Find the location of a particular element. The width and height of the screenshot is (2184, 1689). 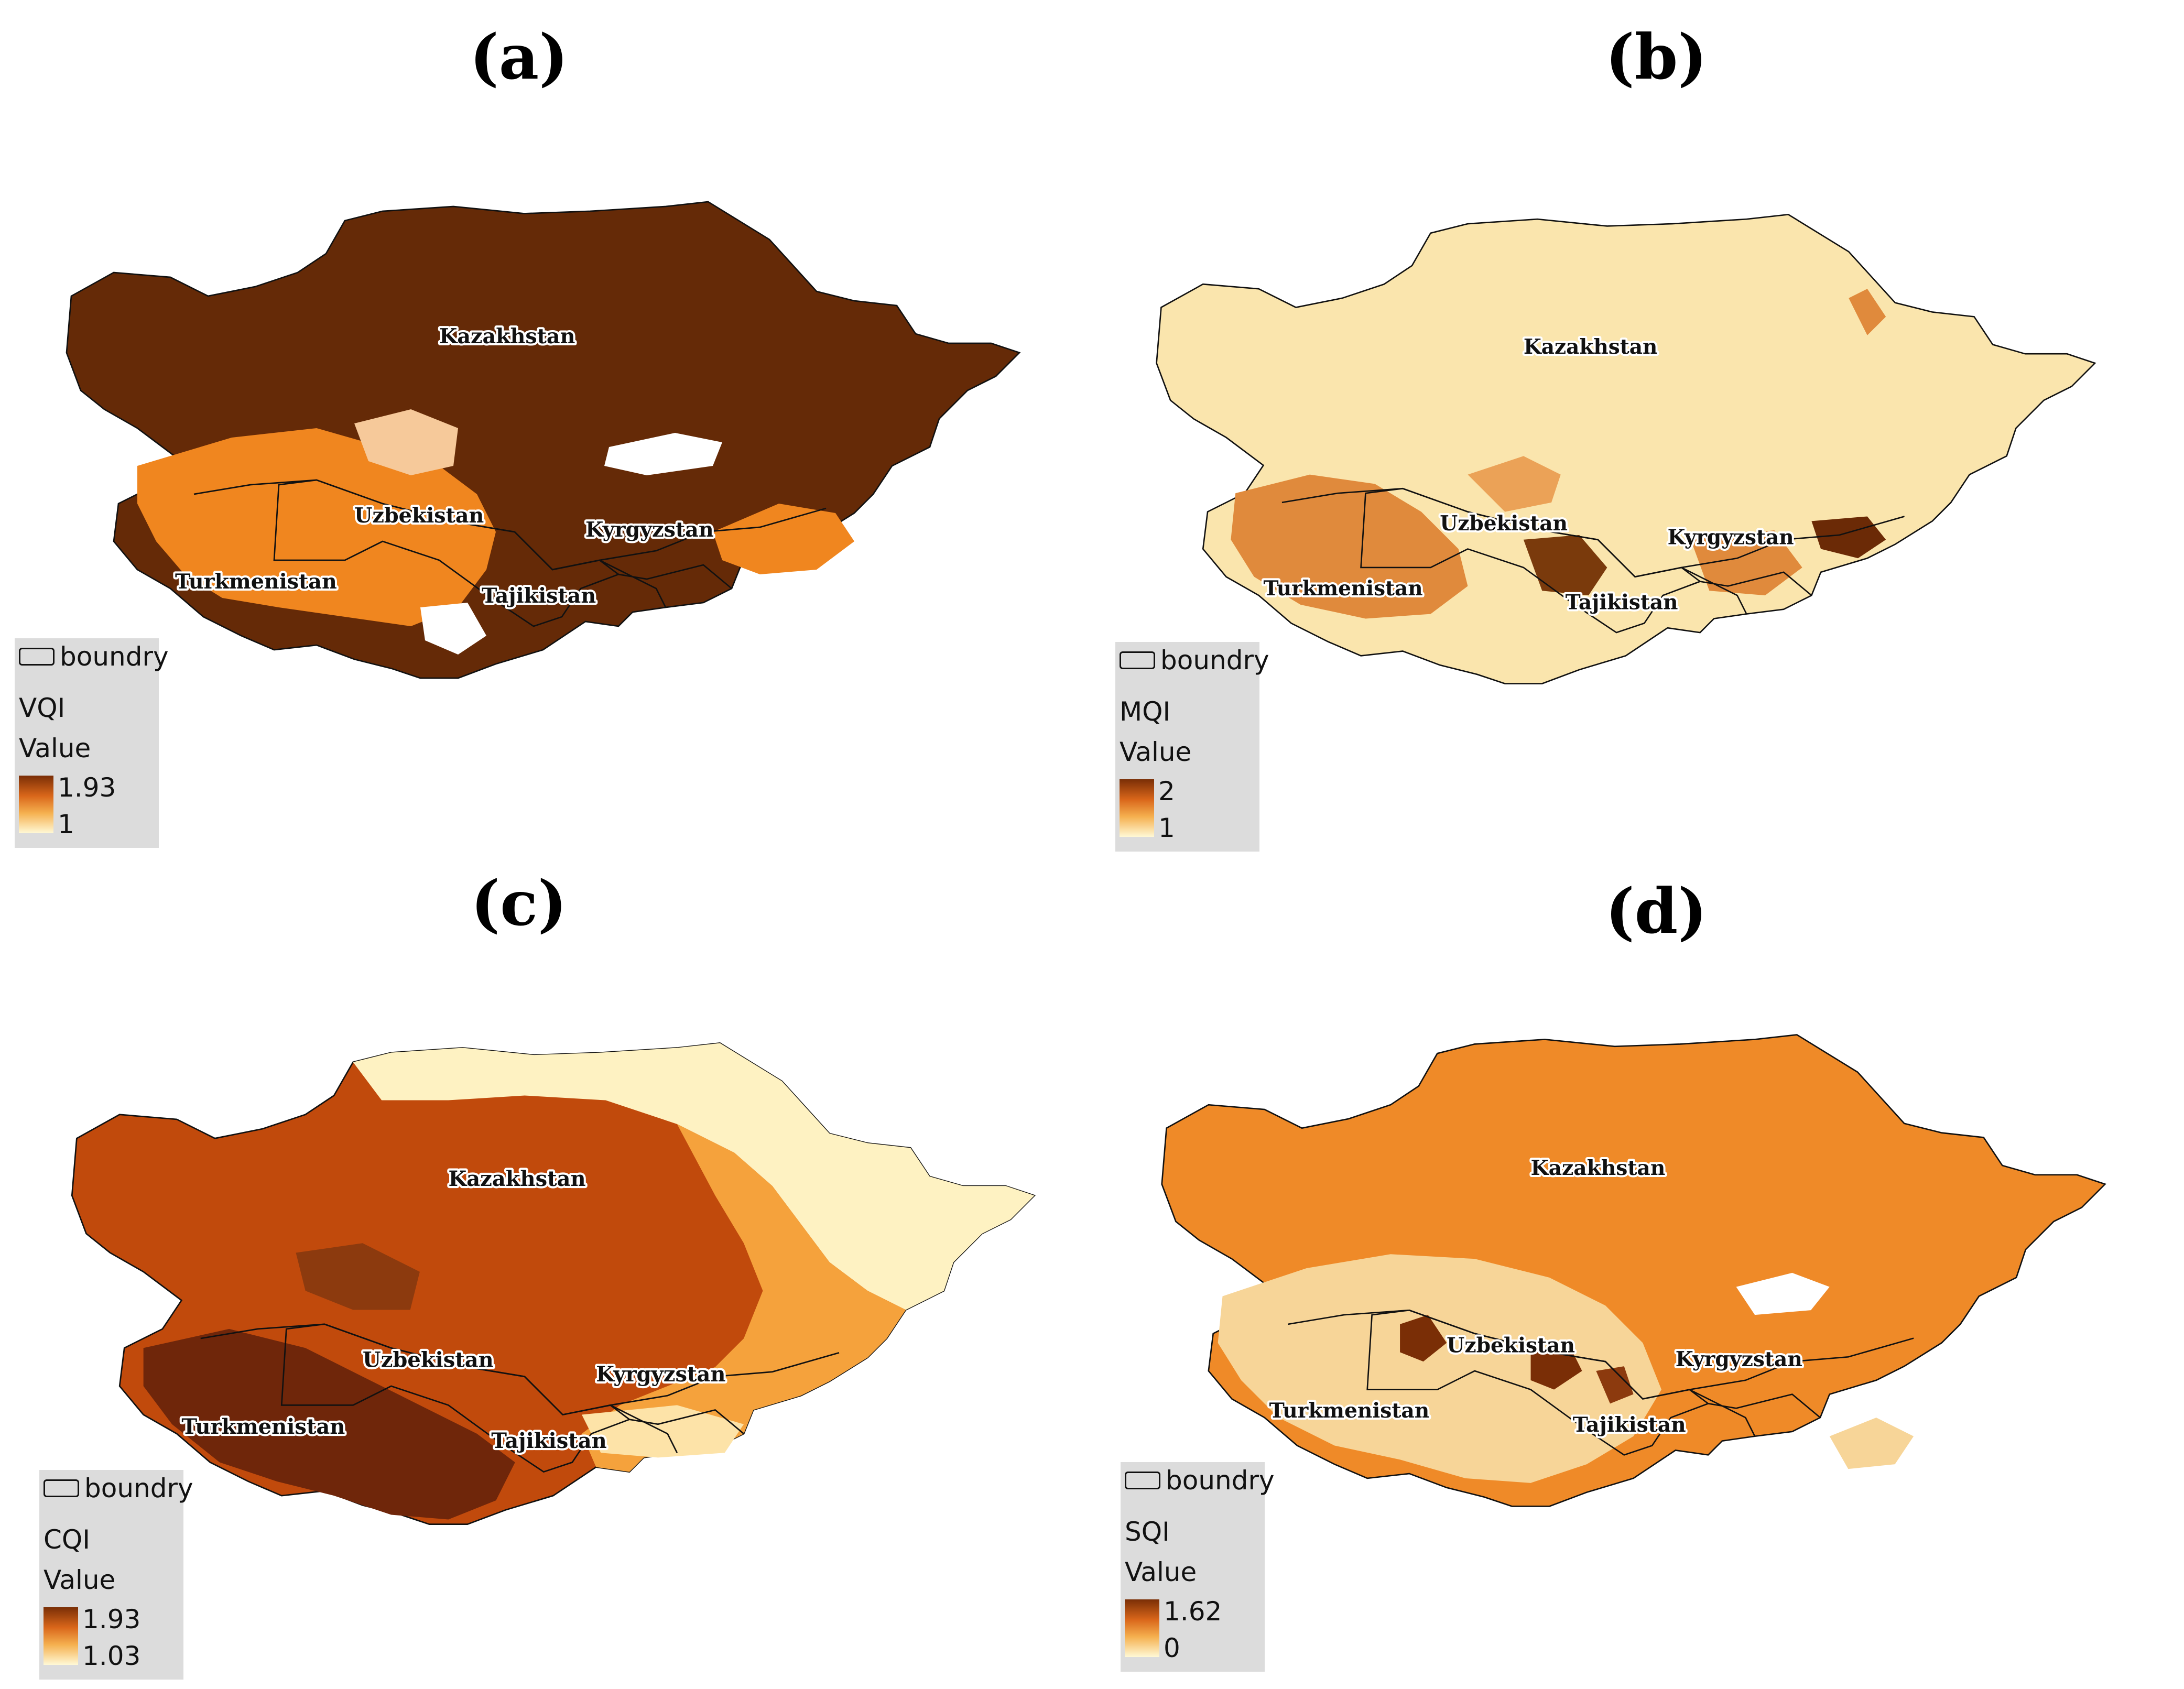

peak-zone is located at coordinates (1565, 565).